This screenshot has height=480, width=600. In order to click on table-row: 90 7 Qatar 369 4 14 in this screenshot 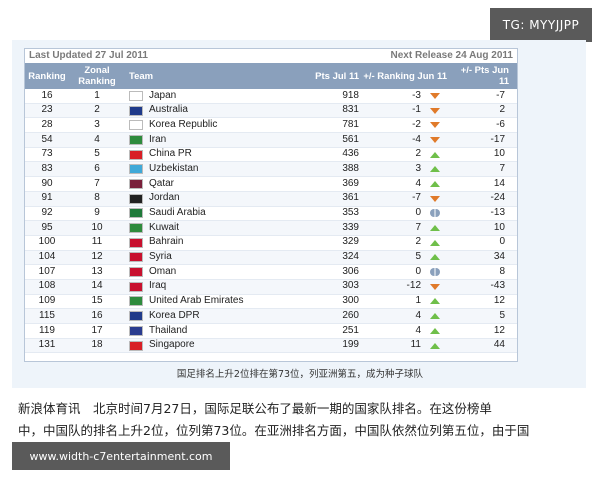, I will do `click(271, 184)`.